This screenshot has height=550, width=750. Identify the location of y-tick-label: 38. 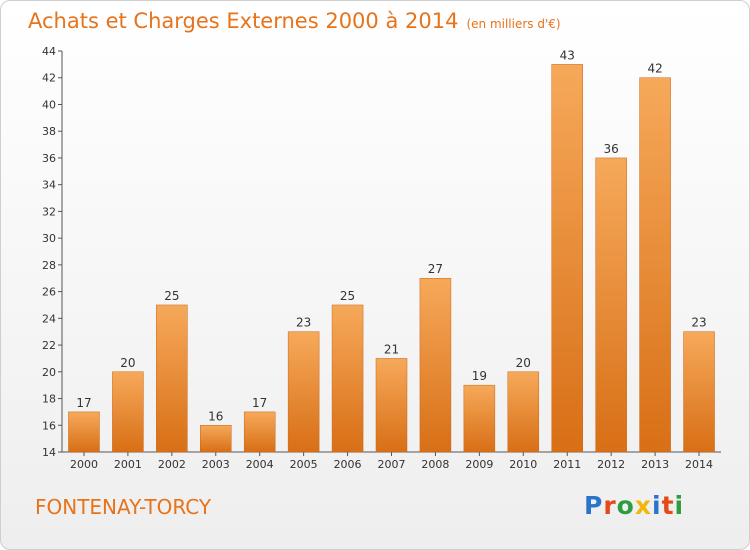
(49, 131).